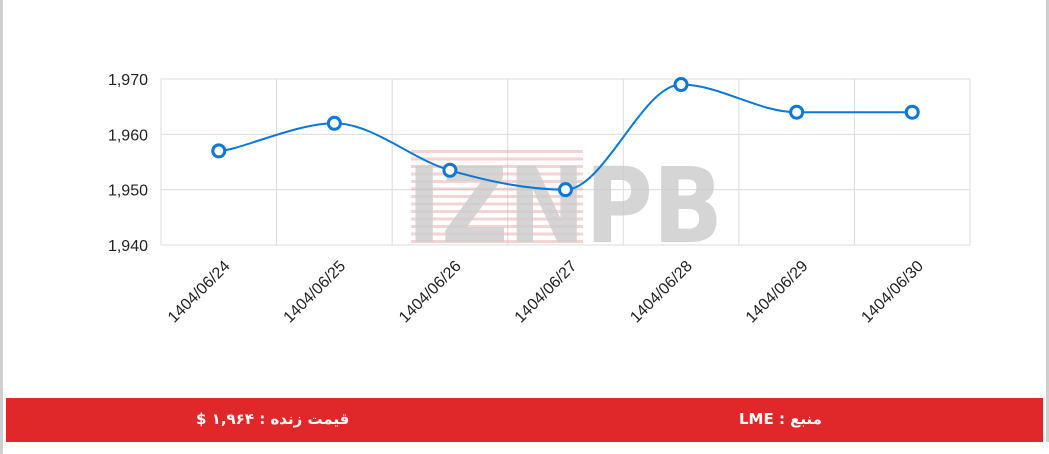 This screenshot has width=1049, height=454. Describe the element at coordinates (273, 419) in the screenshot. I see `live-price-label: قیمت زنده : ۱,۹۶۴ $` at that location.